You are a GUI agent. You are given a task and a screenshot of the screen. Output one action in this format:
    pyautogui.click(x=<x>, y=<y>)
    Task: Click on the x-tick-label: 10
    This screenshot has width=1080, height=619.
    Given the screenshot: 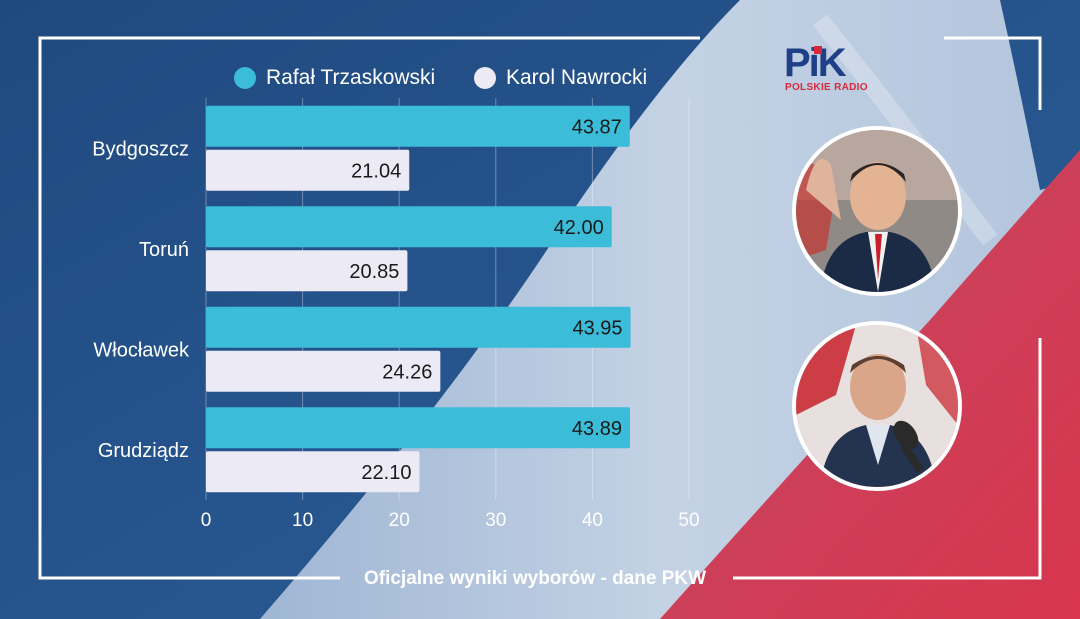 What is the action you would take?
    pyautogui.click(x=302, y=520)
    